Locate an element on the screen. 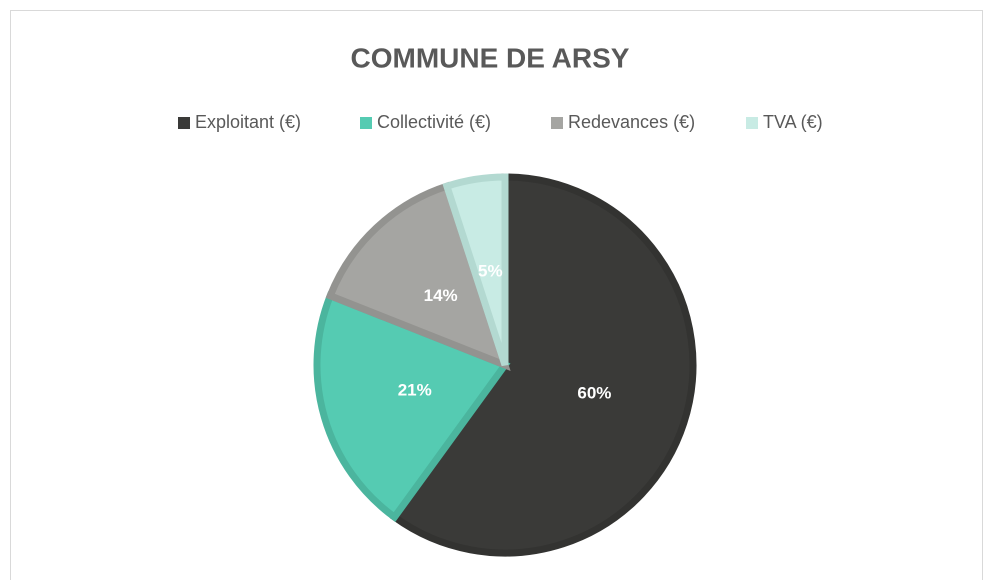 This screenshot has width=983, height=580. legend-label: TVA (€) is located at coordinates (793, 122).